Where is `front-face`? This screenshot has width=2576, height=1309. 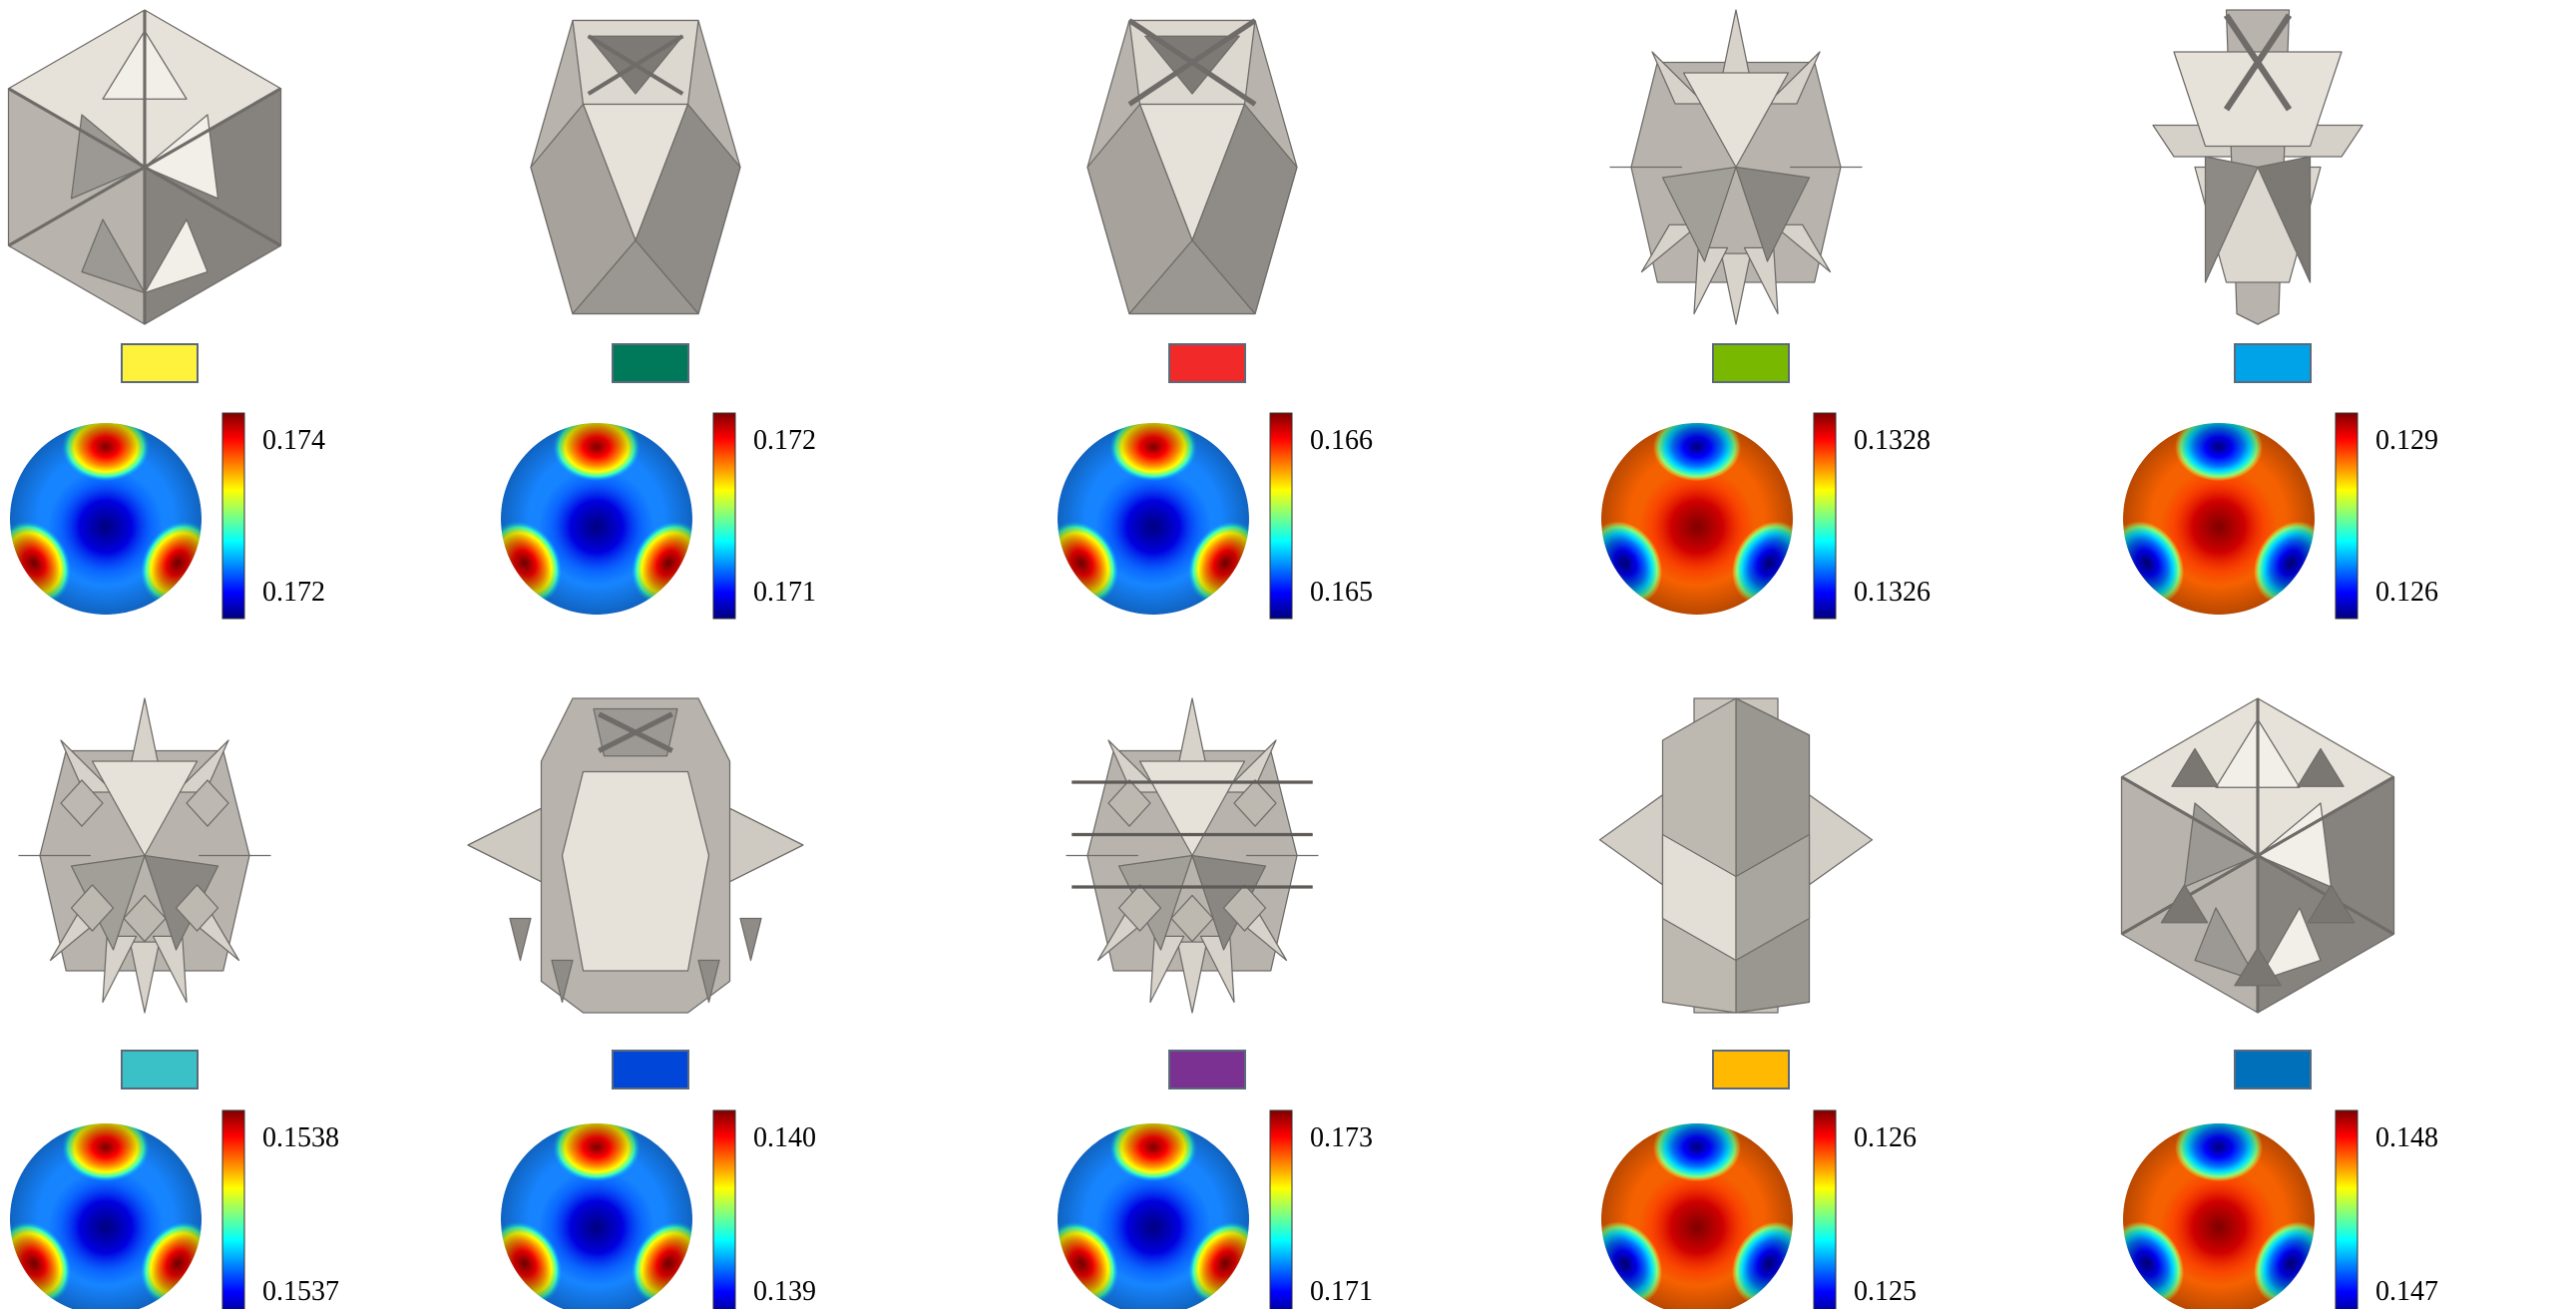
front-face is located at coordinates (635, 871).